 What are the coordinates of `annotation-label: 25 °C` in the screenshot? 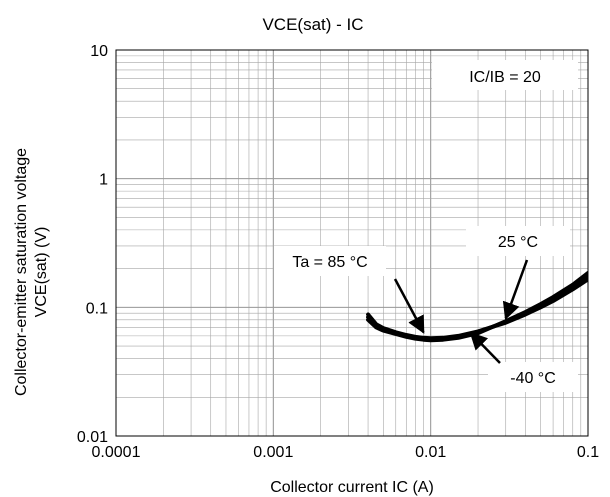 It's located at (518, 242).